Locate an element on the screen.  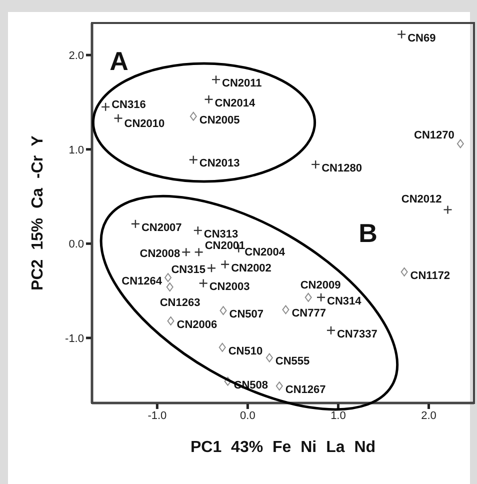
data-label: CN510 is located at coordinates (245, 351).